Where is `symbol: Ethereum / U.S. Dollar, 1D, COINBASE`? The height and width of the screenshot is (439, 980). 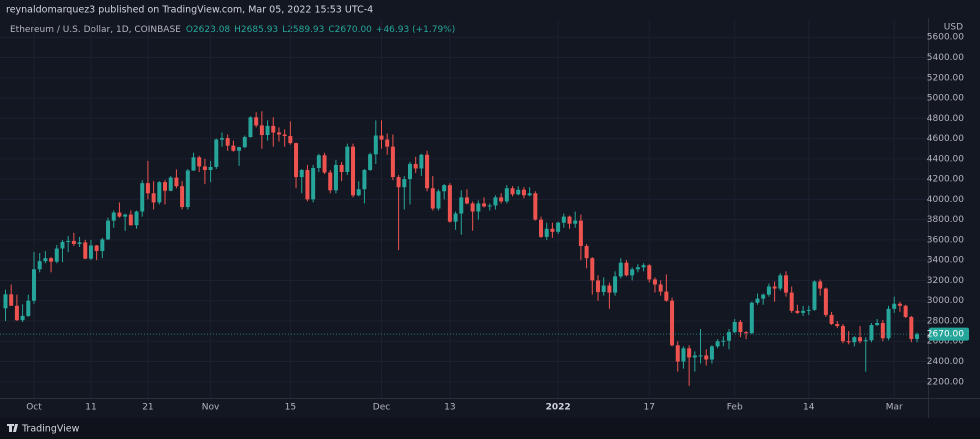 symbol: Ethereum / U.S. Dollar, 1D, COINBASE is located at coordinates (95, 30).